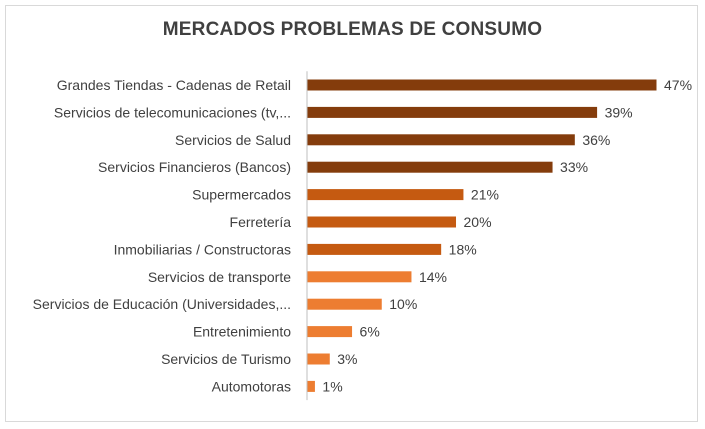  I want to click on category-label: Inmobiliarias / Constructoras, so click(202, 249).